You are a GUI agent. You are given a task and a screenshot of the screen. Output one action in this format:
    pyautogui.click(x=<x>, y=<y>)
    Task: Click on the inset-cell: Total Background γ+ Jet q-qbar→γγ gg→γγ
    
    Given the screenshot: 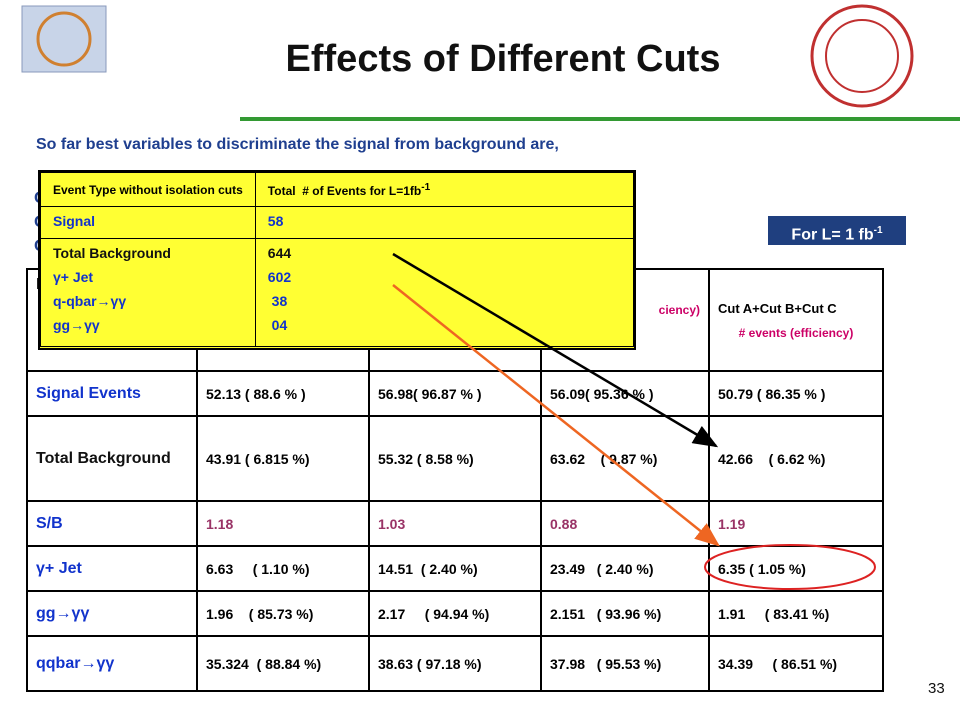 What is the action you would take?
    pyautogui.click(x=148, y=292)
    